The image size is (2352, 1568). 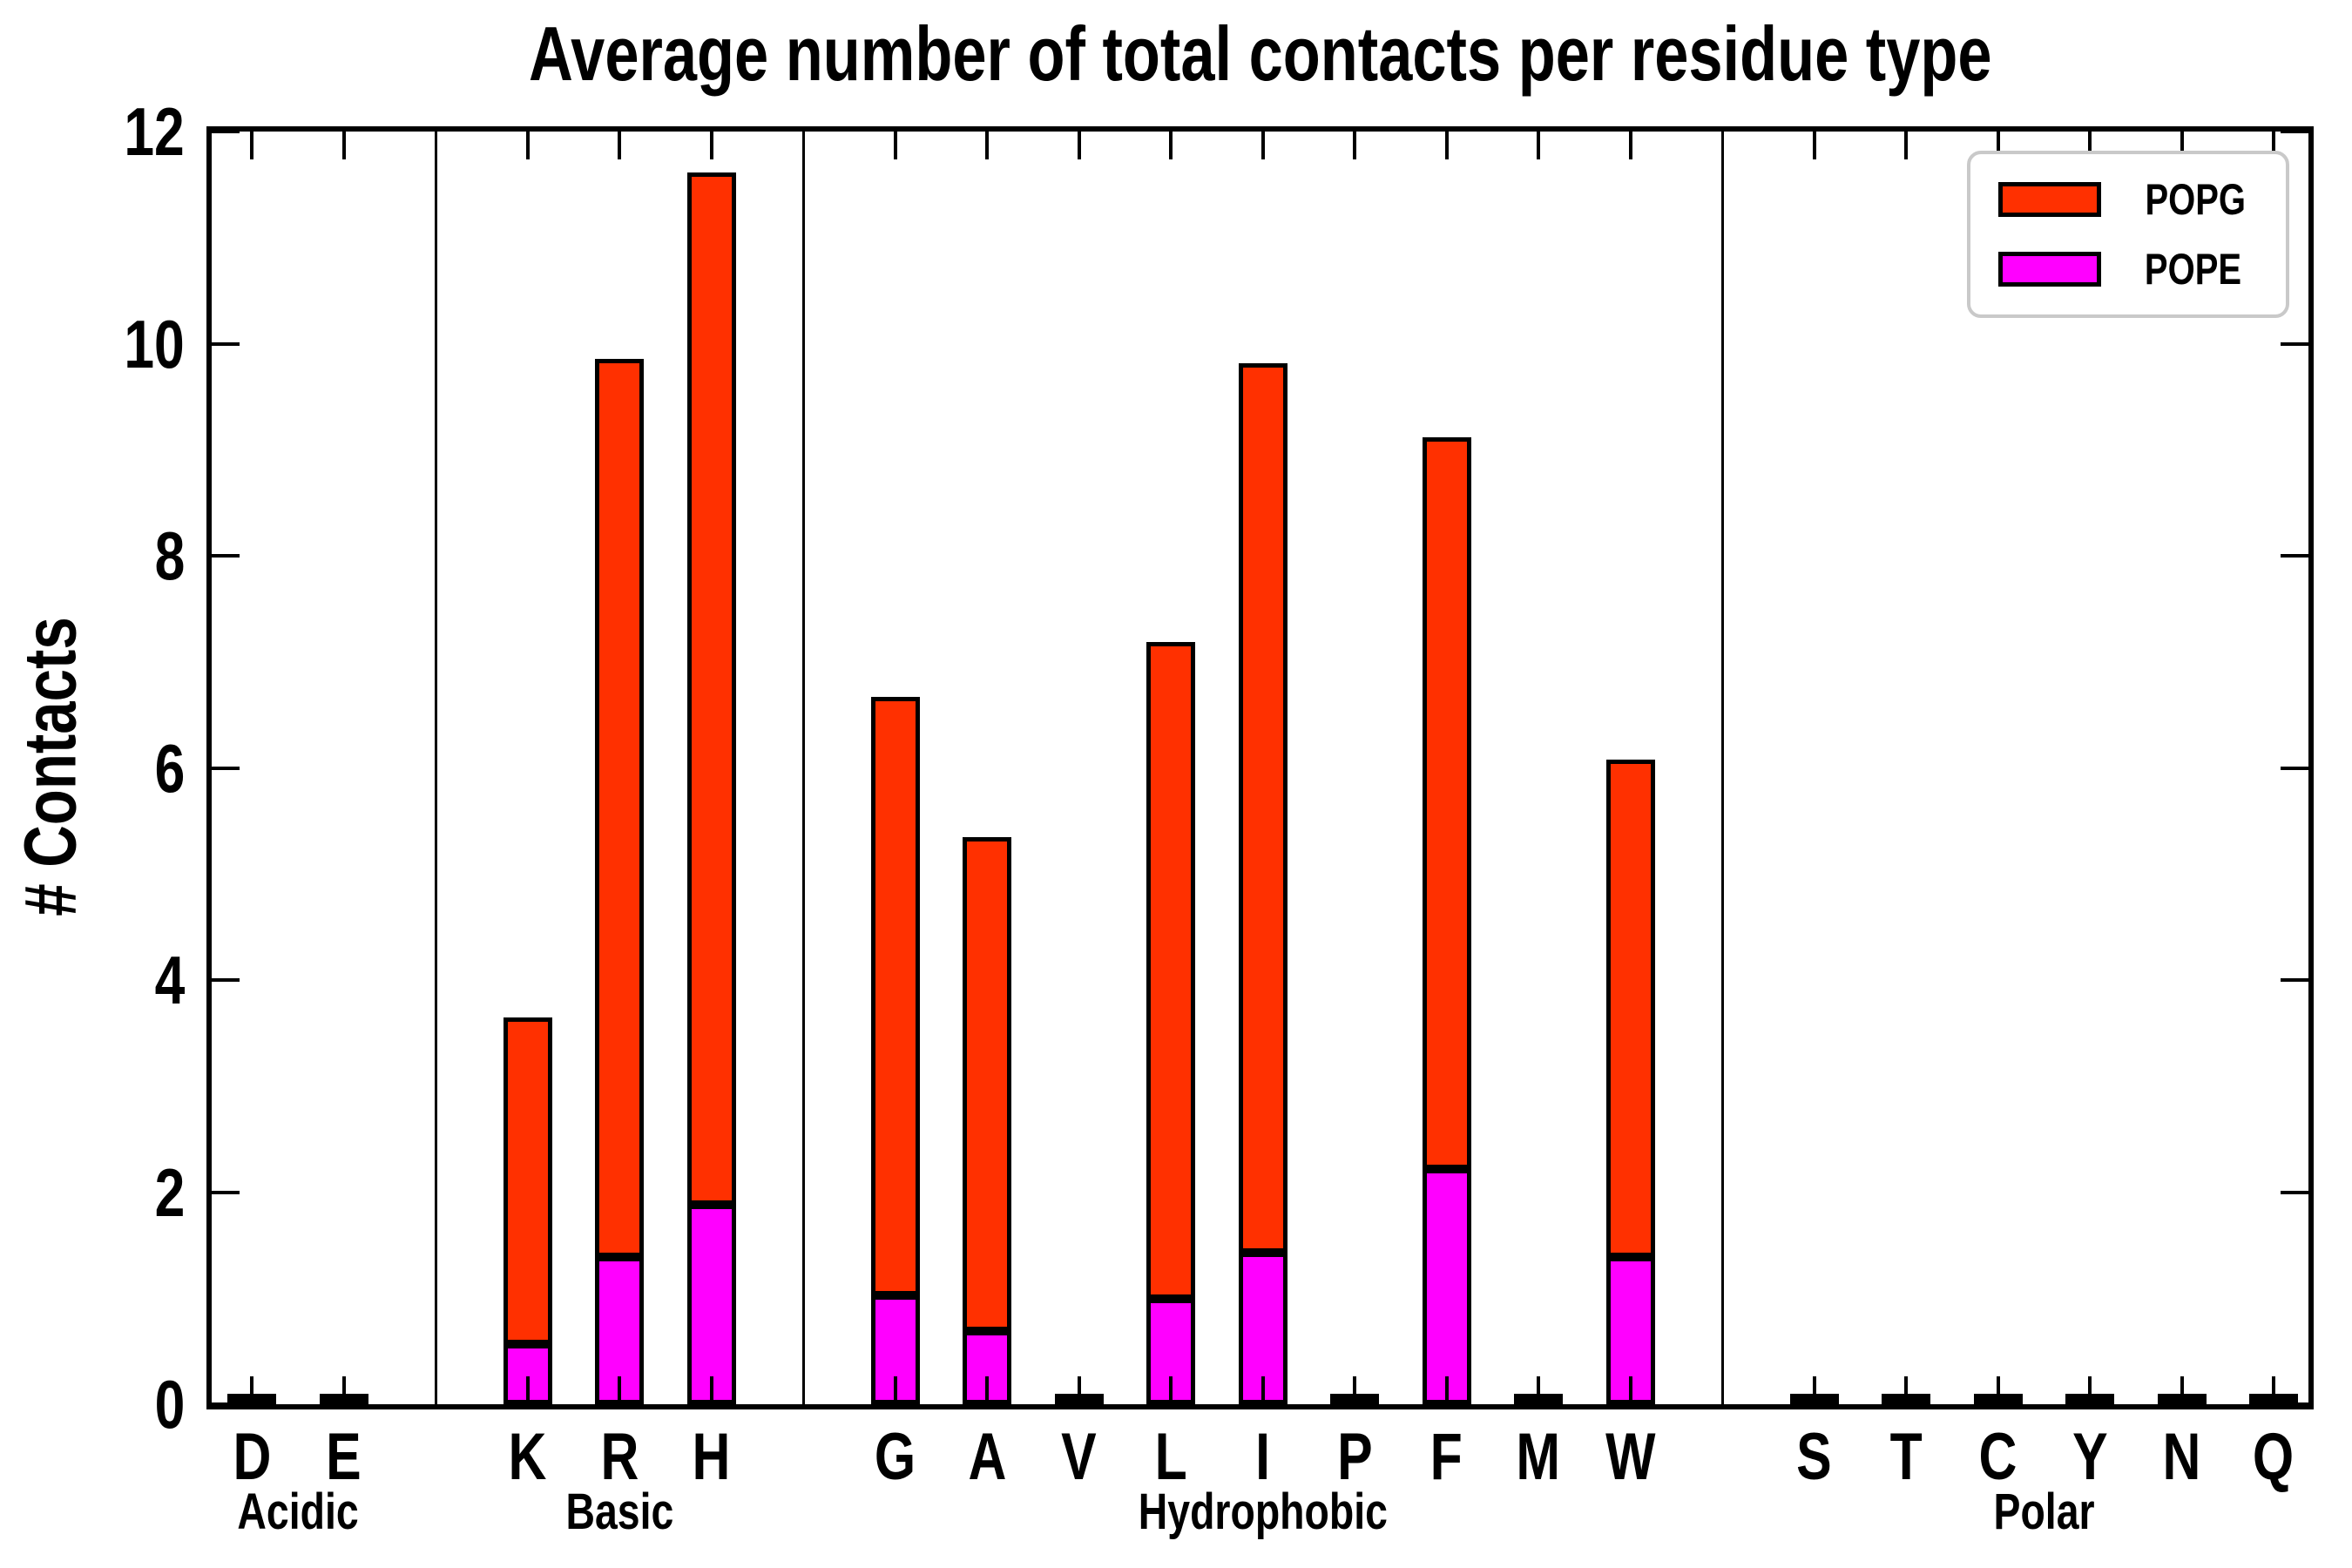 What do you see at coordinates (1263, 1512) in the screenshot?
I see `group-label-hydrophobic: Hydrophobic` at bounding box center [1263, 1512].